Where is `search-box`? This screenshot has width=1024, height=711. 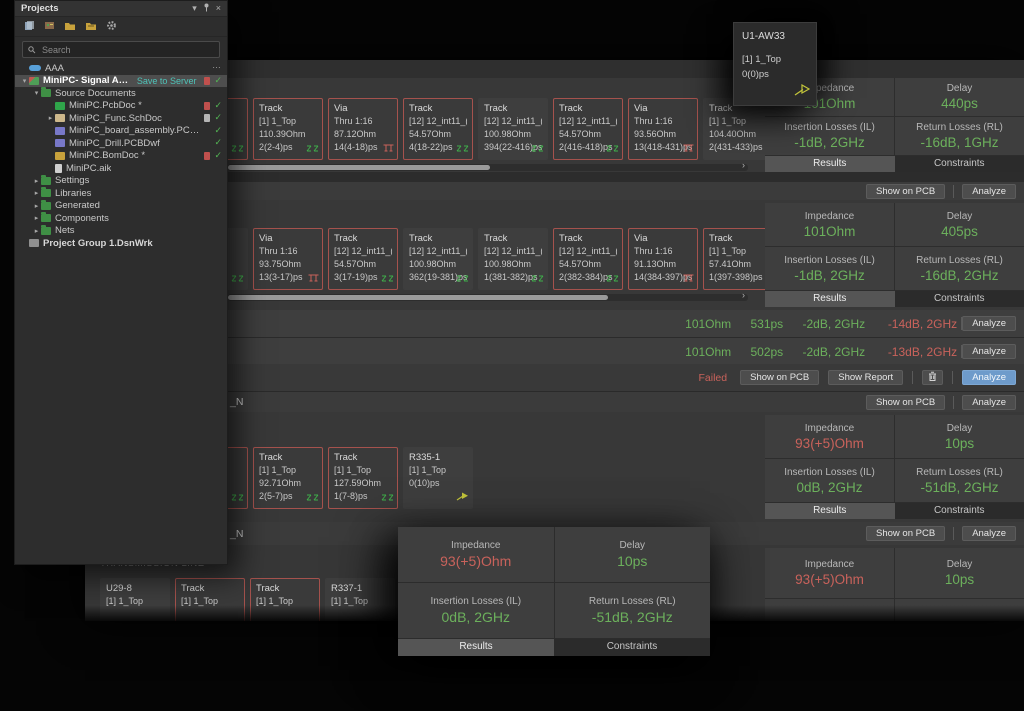
search-box is located at coordinates (121, 49).